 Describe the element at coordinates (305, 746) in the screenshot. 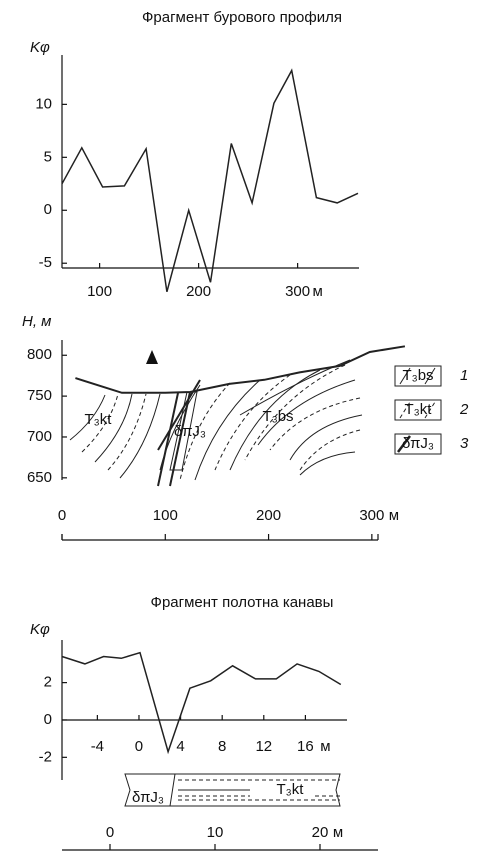

I see `x-tick-label: 16` at that location.